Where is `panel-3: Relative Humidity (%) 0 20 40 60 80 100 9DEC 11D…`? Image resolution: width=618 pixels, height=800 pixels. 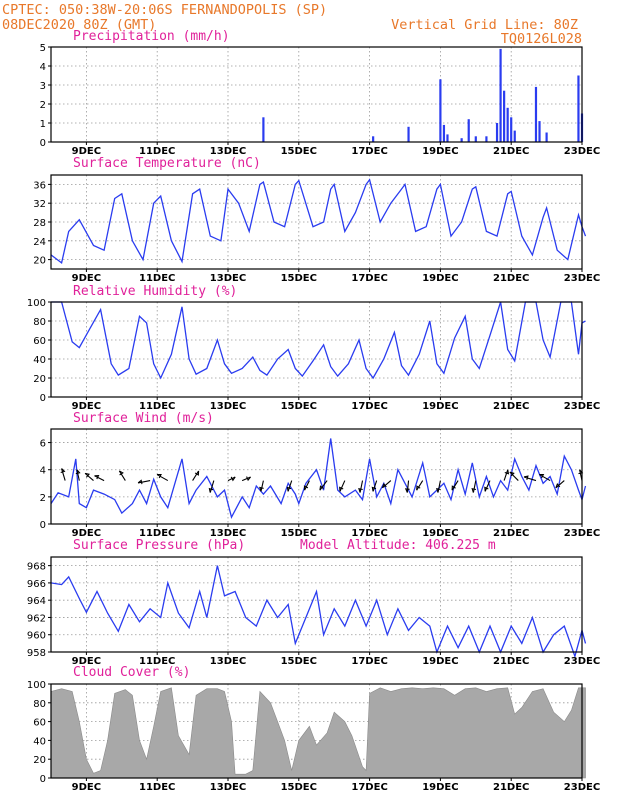
panel-3: Relative Humidity (%) 0 20 40 60 80 100 9DEC 11D… is located at coordinates (313, 348).